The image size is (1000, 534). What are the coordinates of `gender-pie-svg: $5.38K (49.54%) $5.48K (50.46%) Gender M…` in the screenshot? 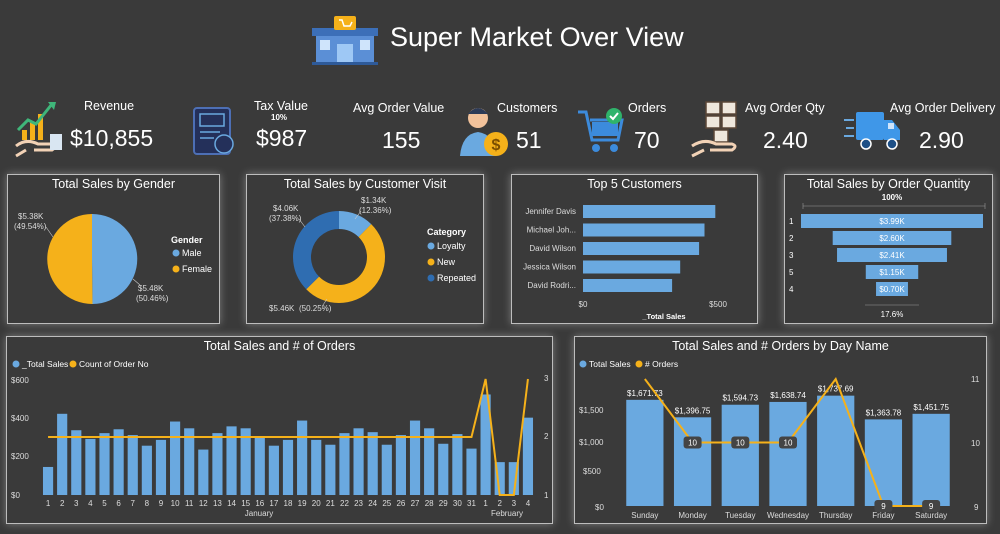 It's located at (113, 258).